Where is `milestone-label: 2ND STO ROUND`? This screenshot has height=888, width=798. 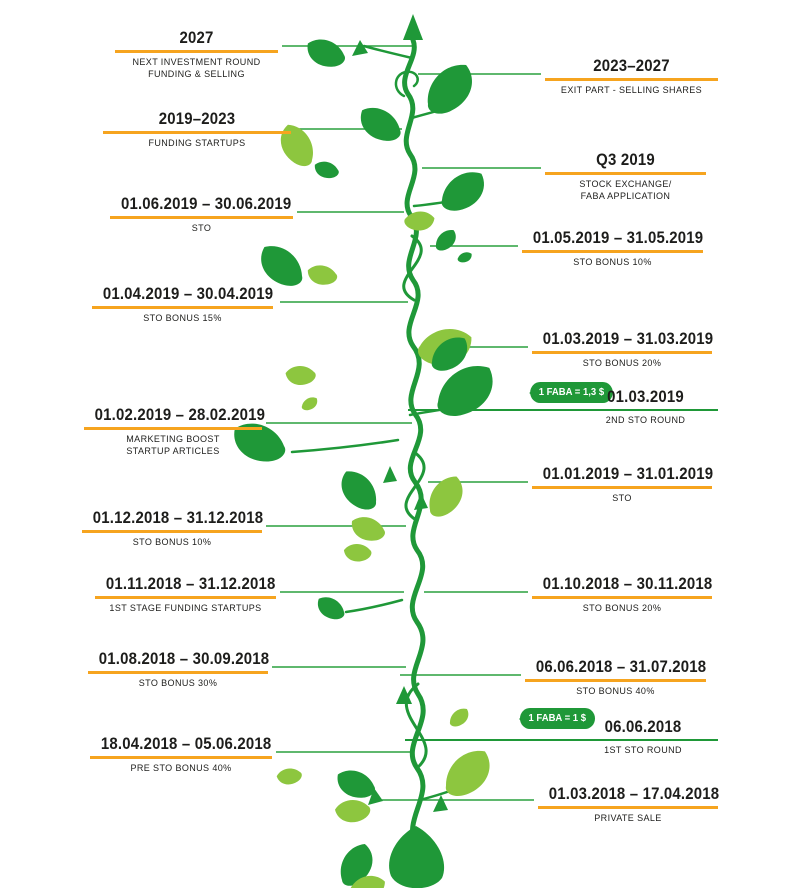
milestone-label: 2ND STO ROUND is located at coordinates (645, 420).